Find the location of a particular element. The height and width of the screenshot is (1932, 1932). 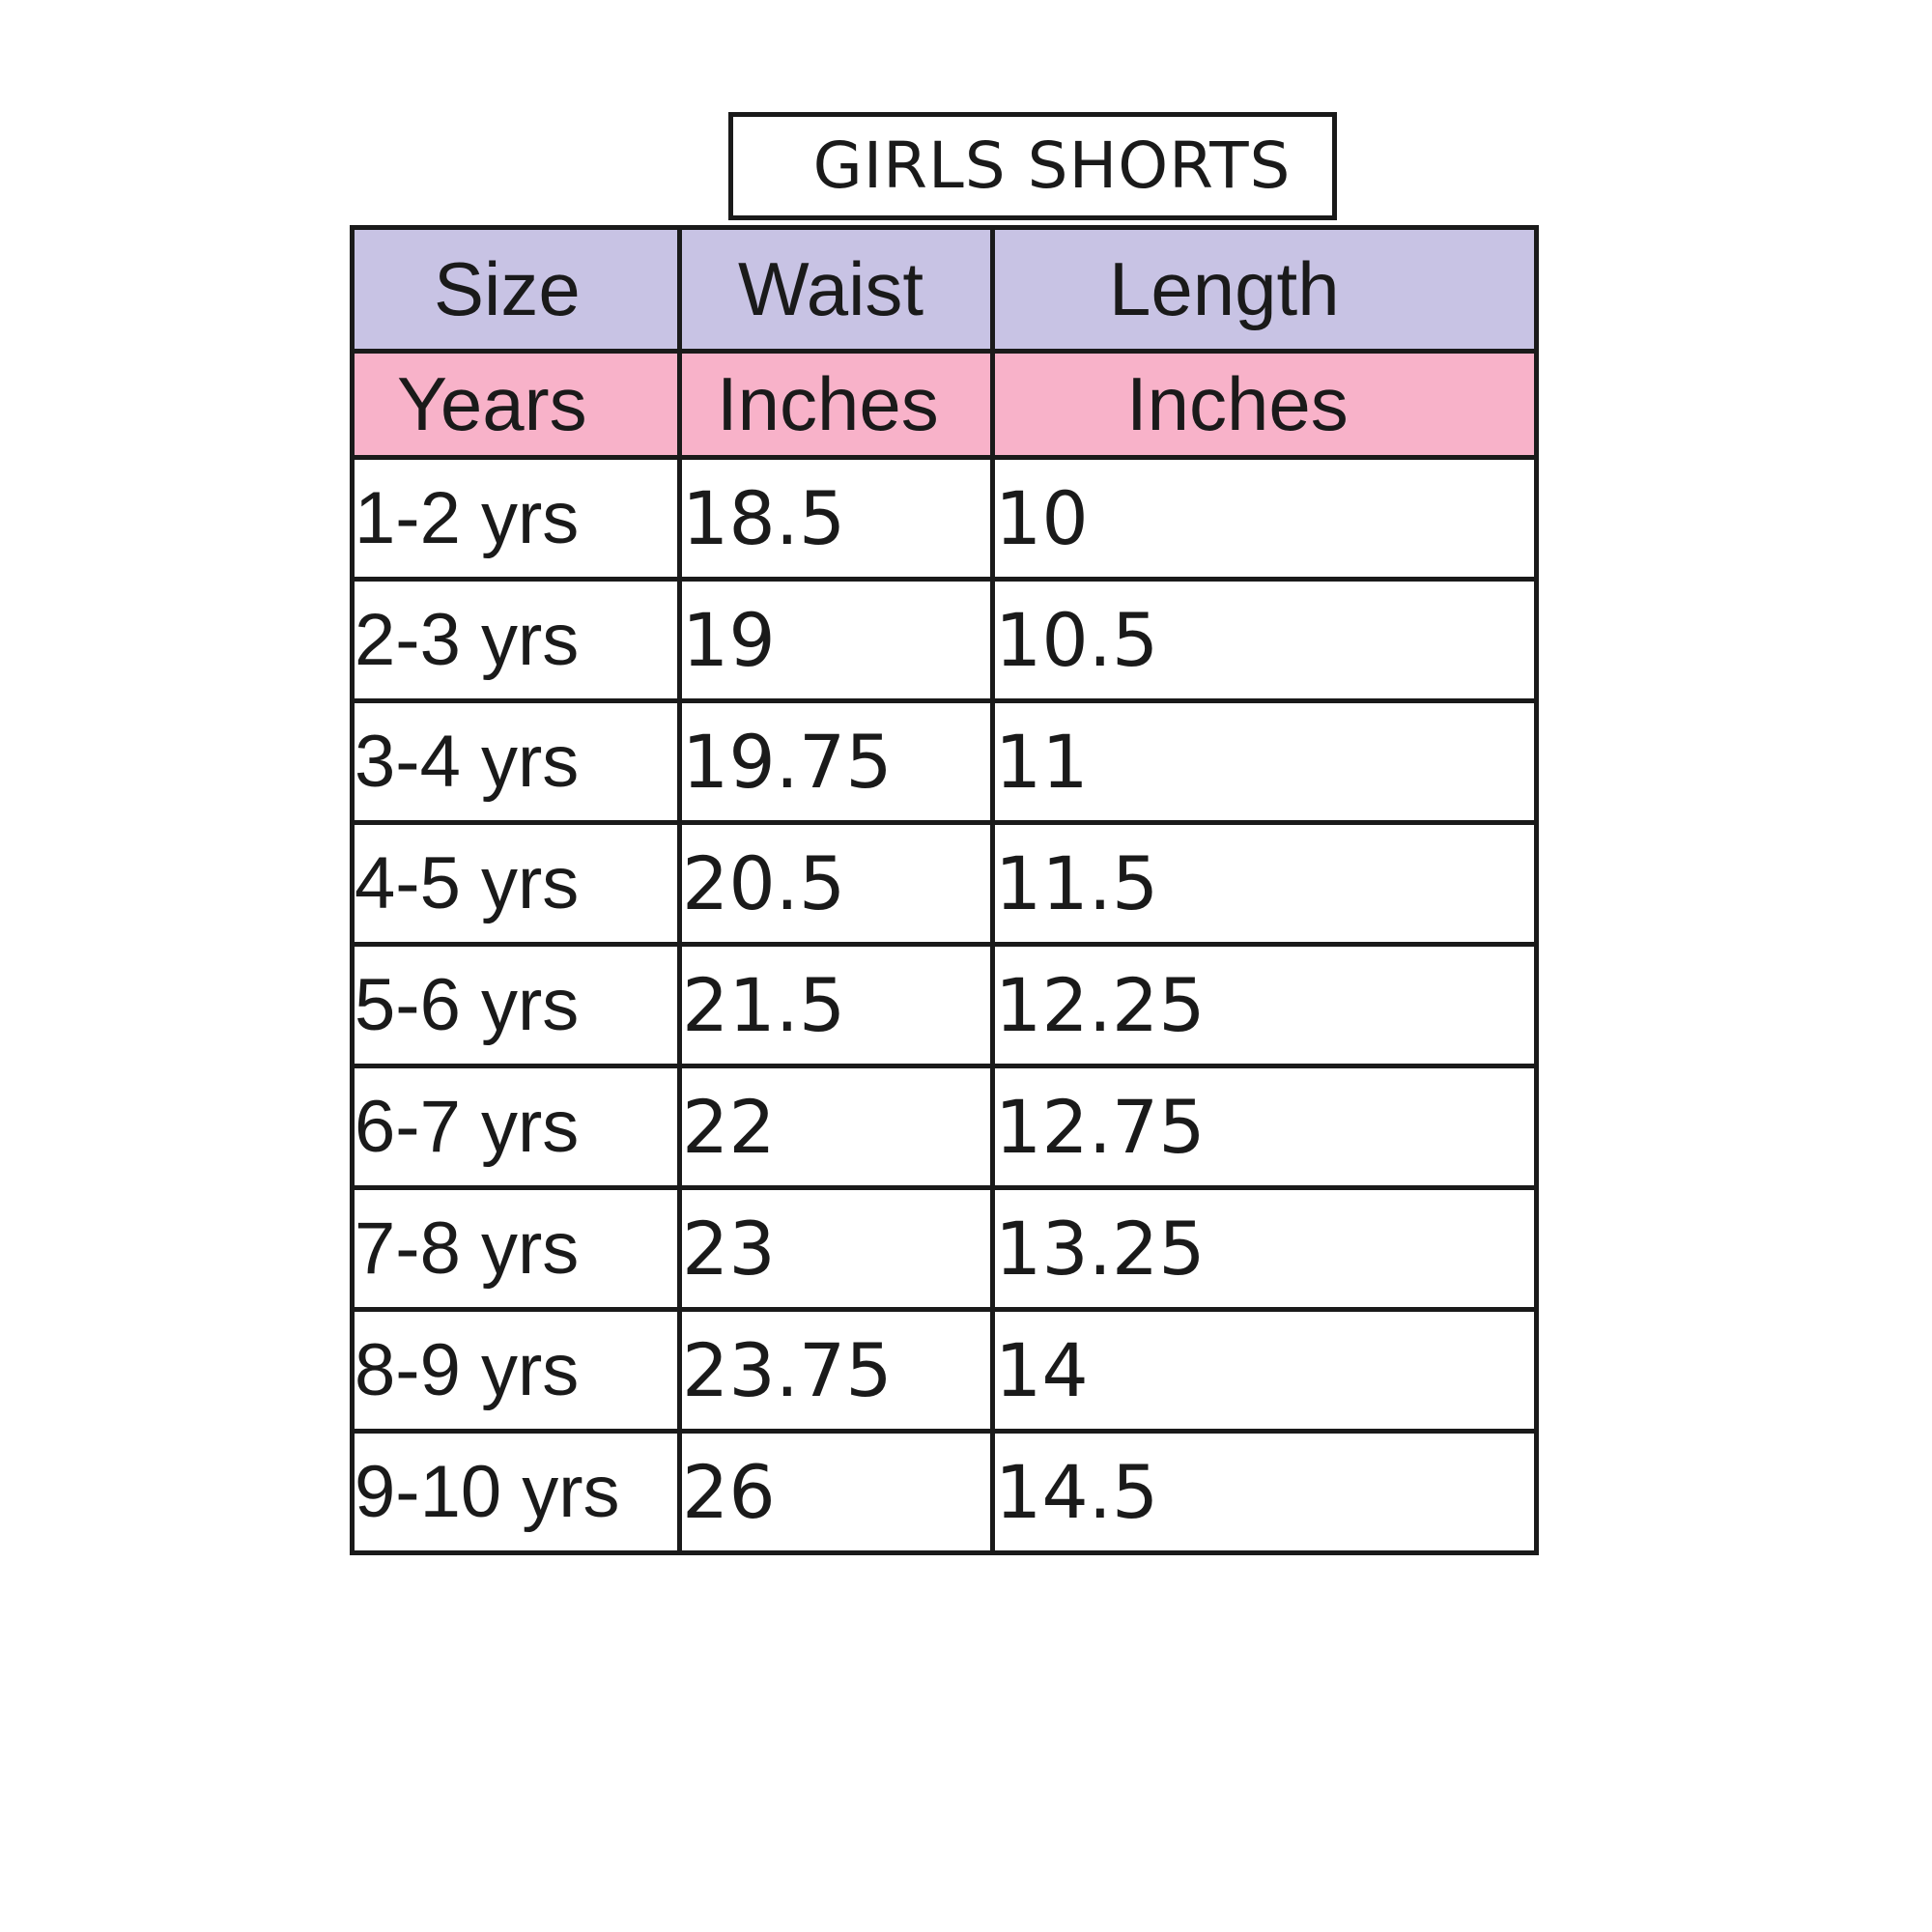

unit-length: Inches is located at coordinates (1264, 404).